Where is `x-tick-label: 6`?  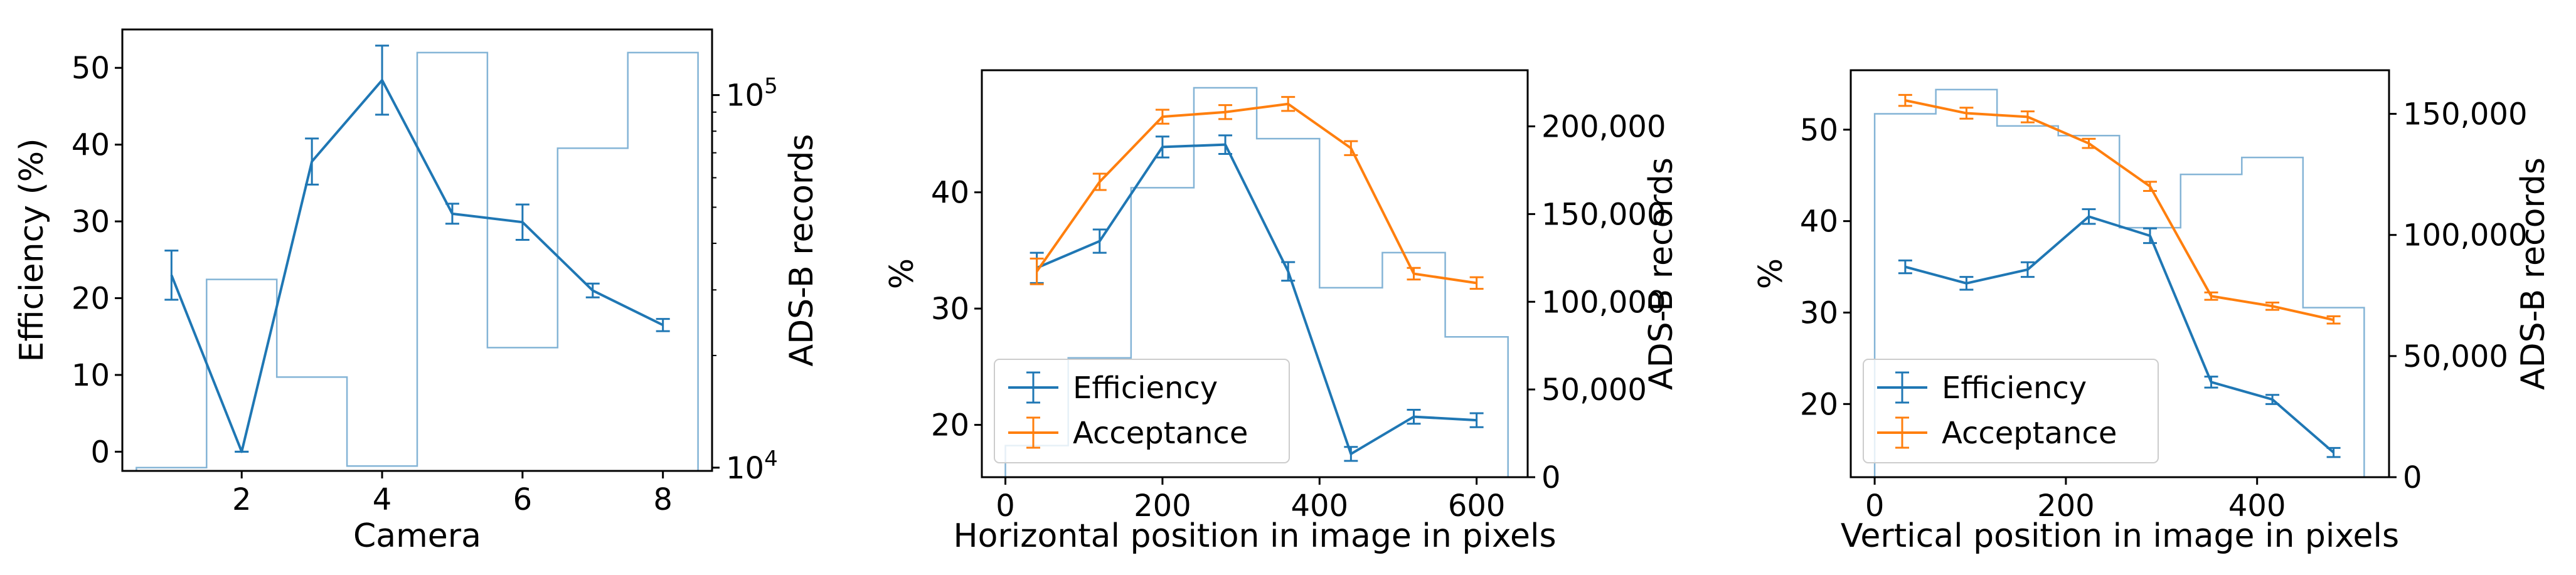 x-tick-label: 6 is located at coordinates (523, 500).